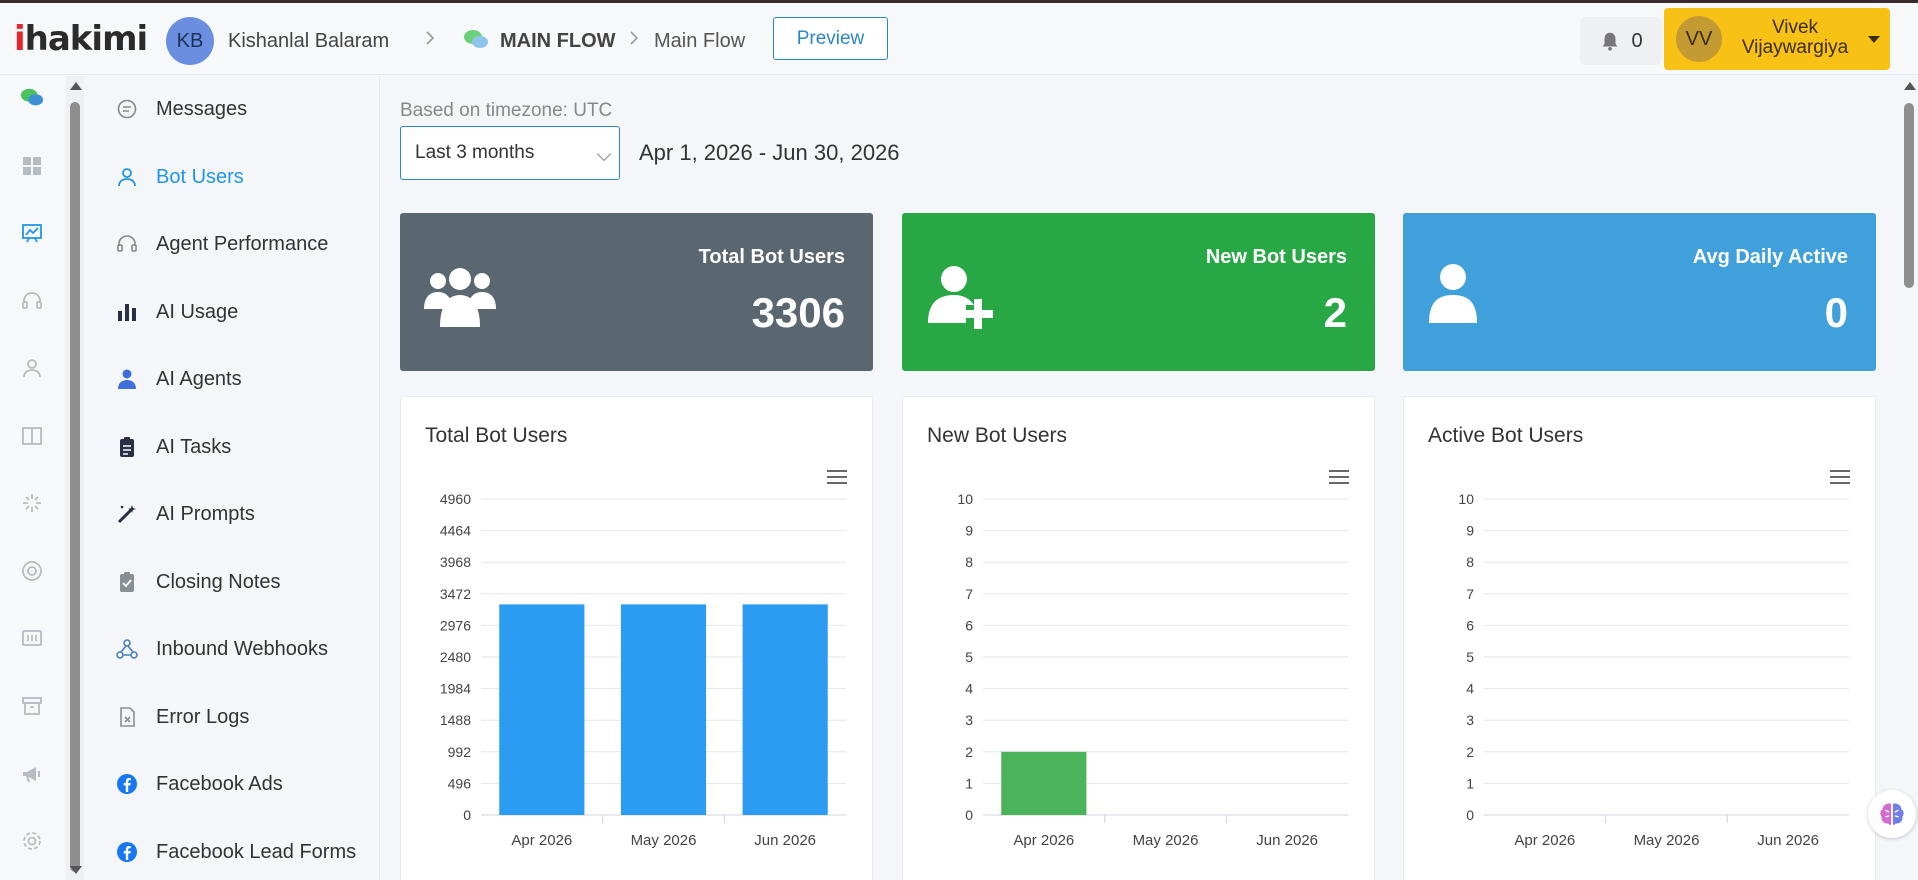 The height and width of the screenshot is (880, 1918). What do you see at coordinates (198, 784) in the screenshot?
I see `subnav-item-facebook-ads: Facebook Ads` at bounding box center [198, 784].